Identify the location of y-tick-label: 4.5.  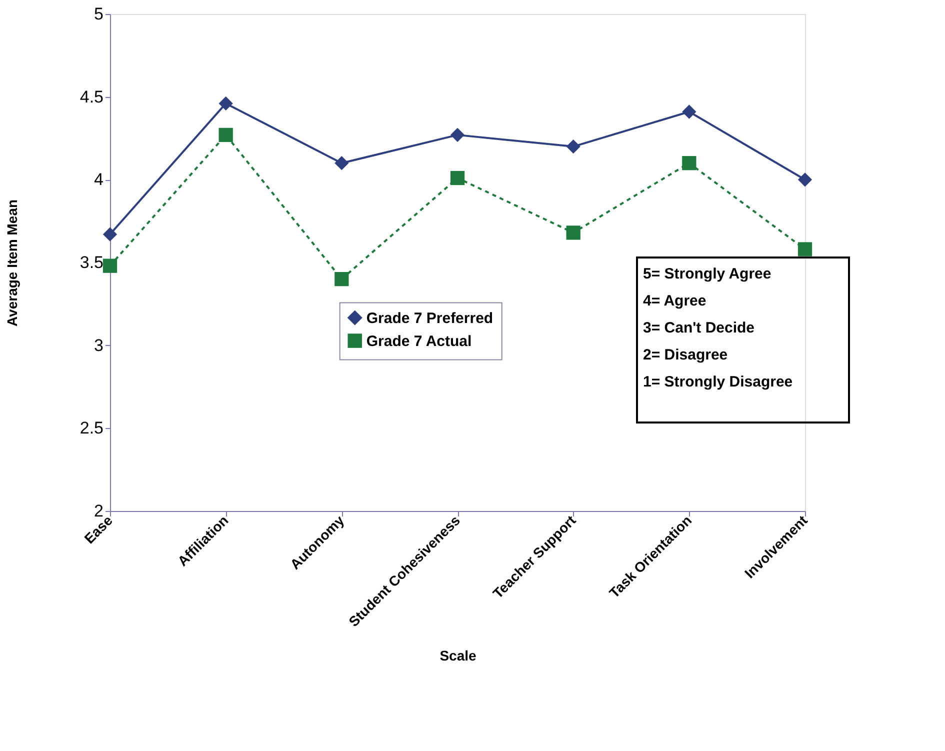
(92, 96).